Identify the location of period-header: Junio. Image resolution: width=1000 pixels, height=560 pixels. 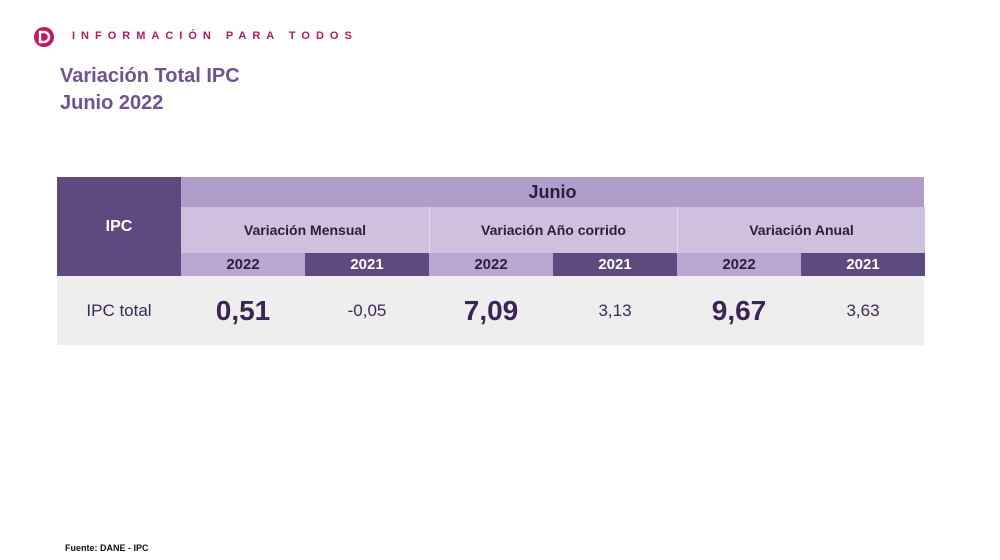
(552, 192).